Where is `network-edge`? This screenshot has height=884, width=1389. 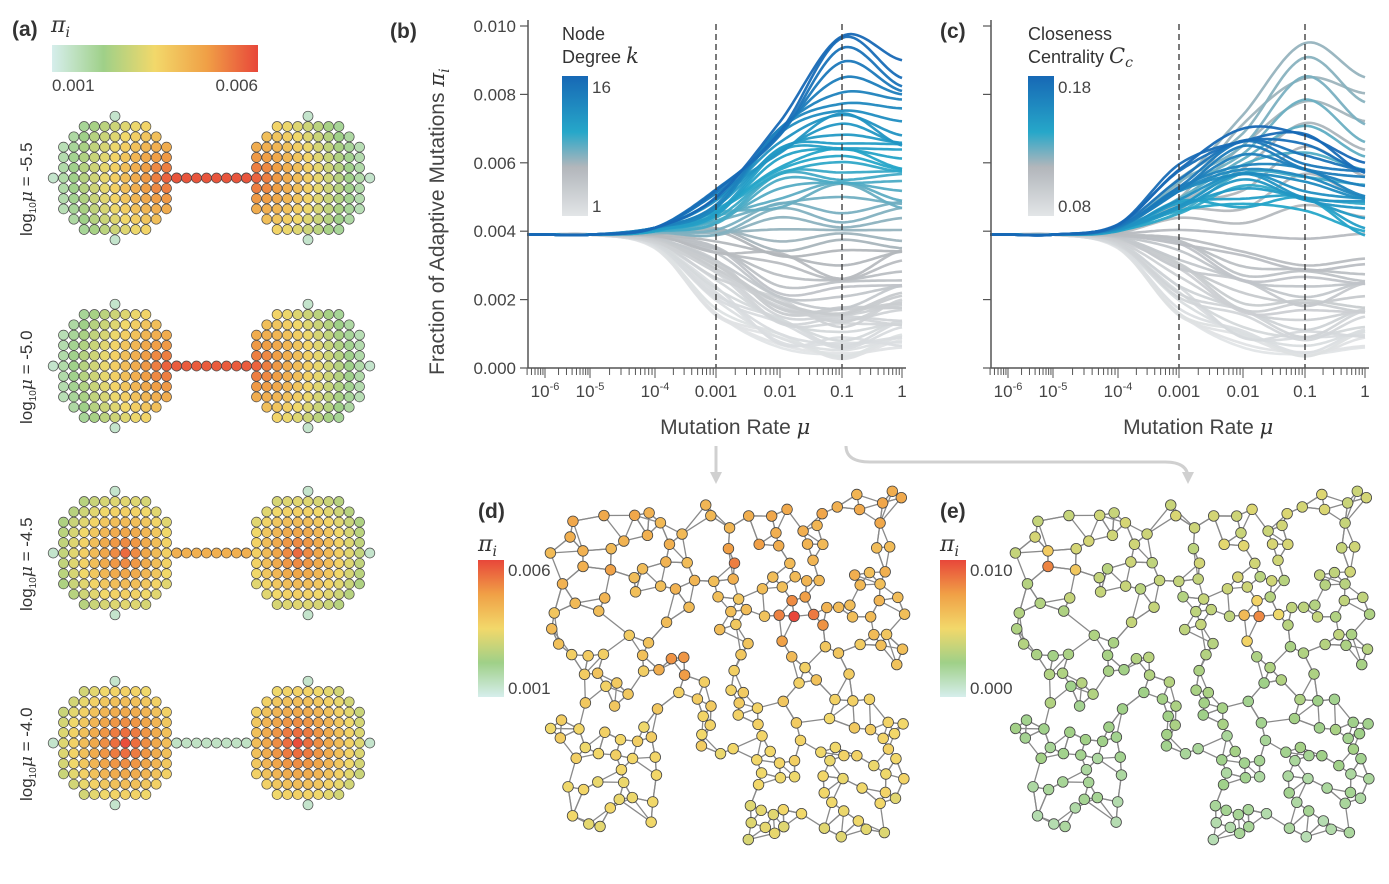 network-edge is located at coordinates (1159, 519).